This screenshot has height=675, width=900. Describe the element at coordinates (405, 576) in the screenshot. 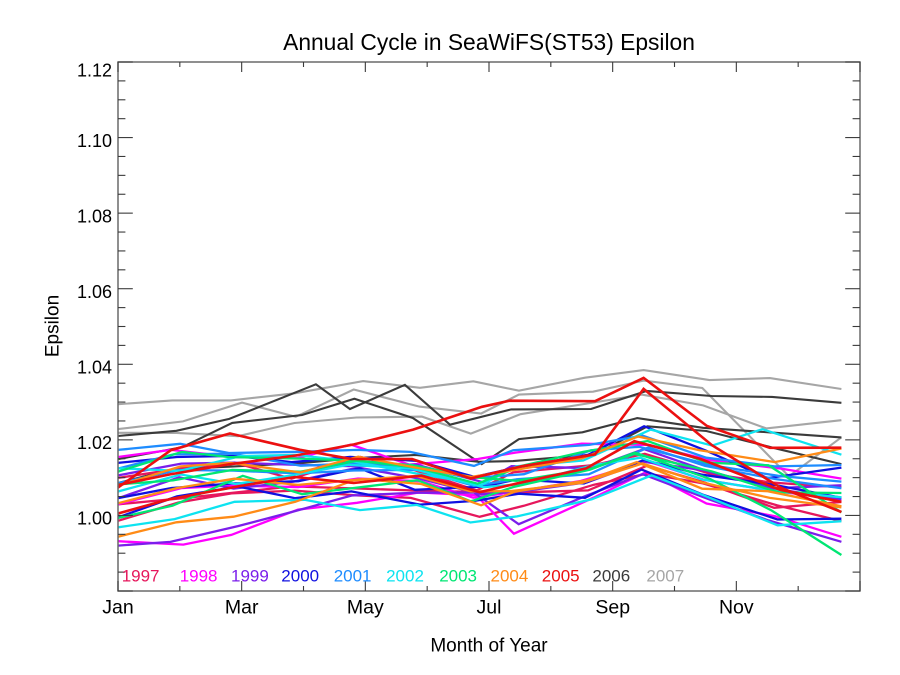

I see `svg-text: 2002` at that location.